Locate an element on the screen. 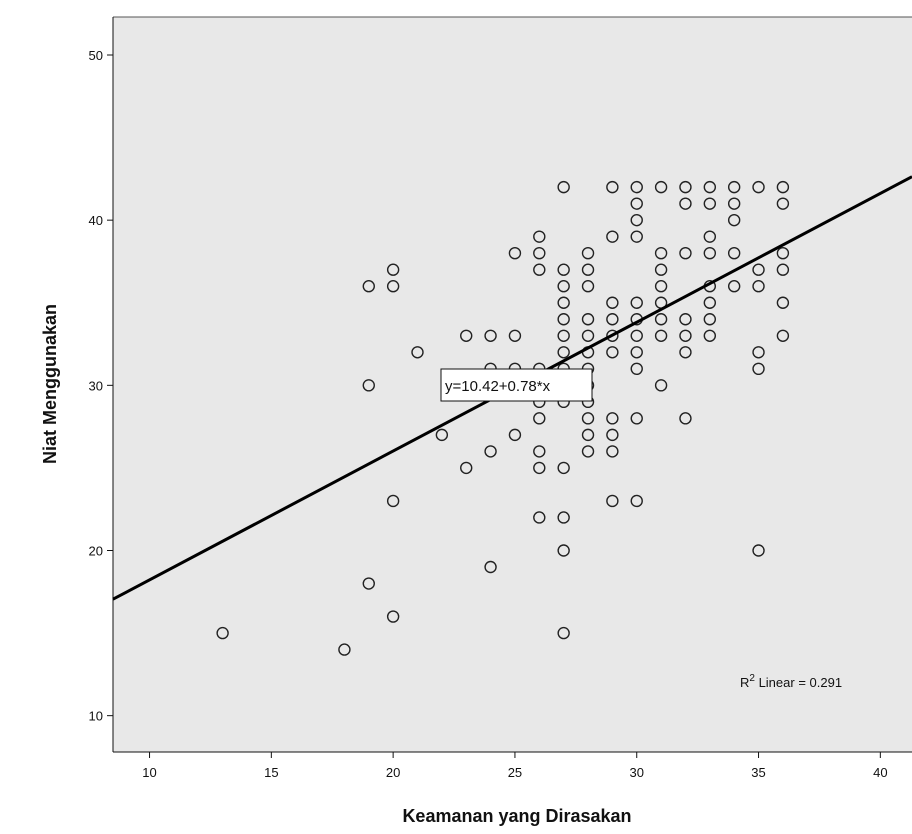  x-axis-title: Keamanan yang Dirasakan is located at coordinates (516, 816).